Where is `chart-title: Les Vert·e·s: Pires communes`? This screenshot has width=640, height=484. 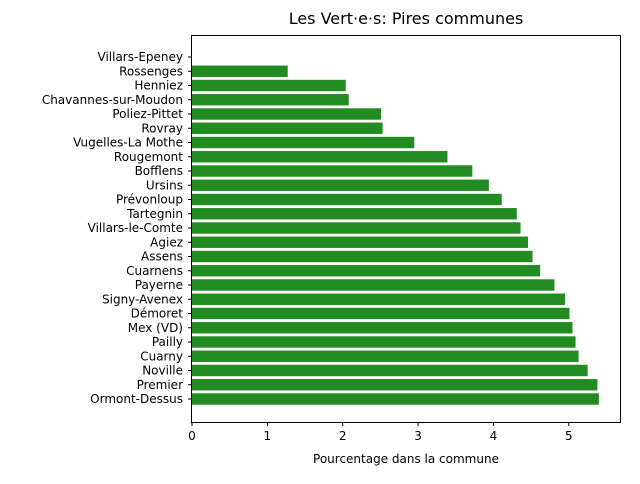
chart-title: Les Vert·e·s: Pires communes is located at coordinates (406, 18).